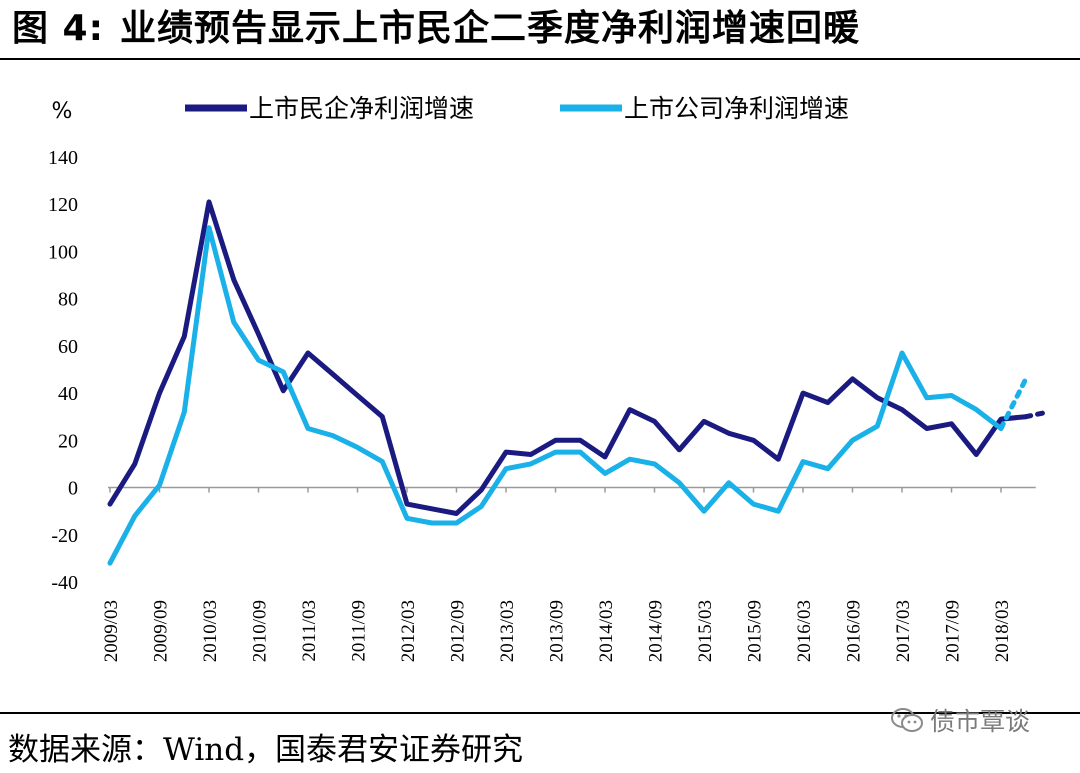 This screenshot has width=1080, height=773. What do you see at coordinates (903, 631) in the screenshot?
I see `x-tick-label: 2017/03` at bounding box center [903, 631].